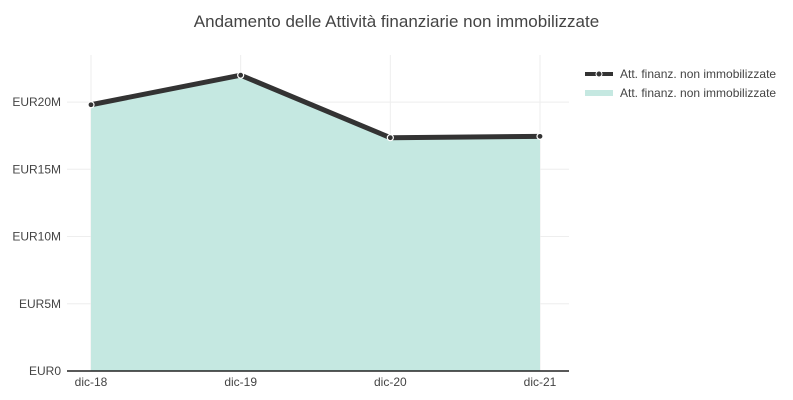 This screenshot has width=793, height=400. What do you see at coordinates (40, 304) in the screenshot?
I see `y-tick-label: EUR5M` at bounding box center [40, 304].